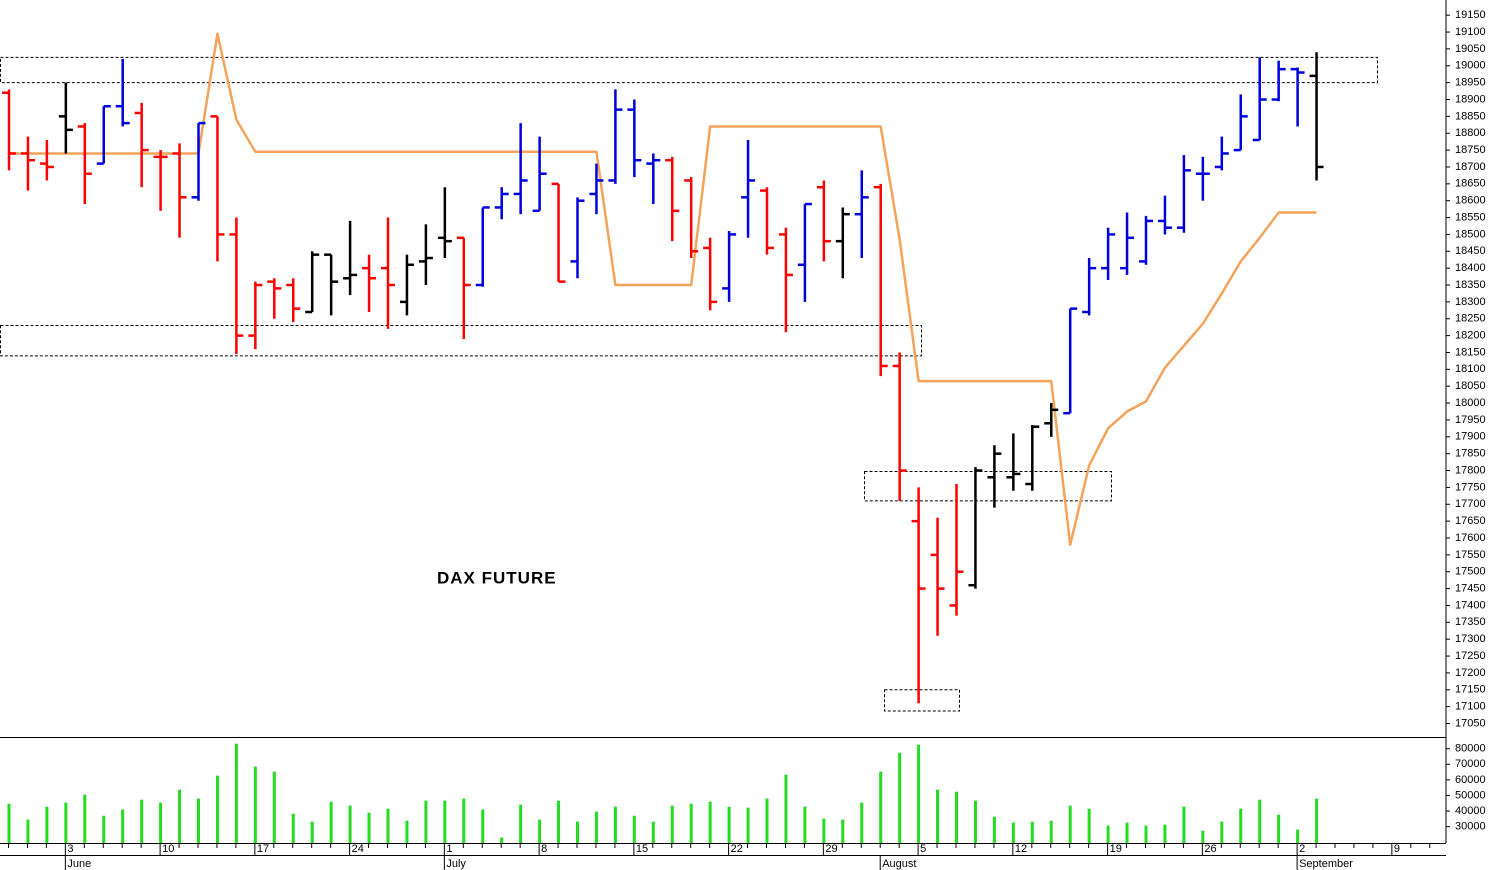  Describe the element at coordinates (449, 849) in the screenshot. I see `x-tick-label: 1` at that location.